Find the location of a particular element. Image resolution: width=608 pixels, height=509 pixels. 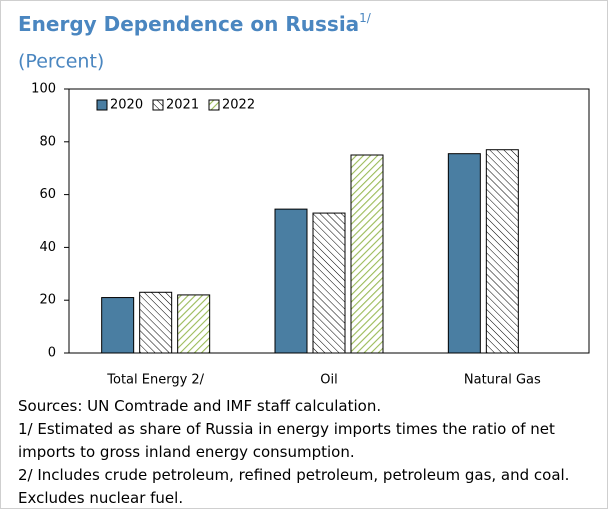

legend-label: 2022 is located at coordinates (238, 105).